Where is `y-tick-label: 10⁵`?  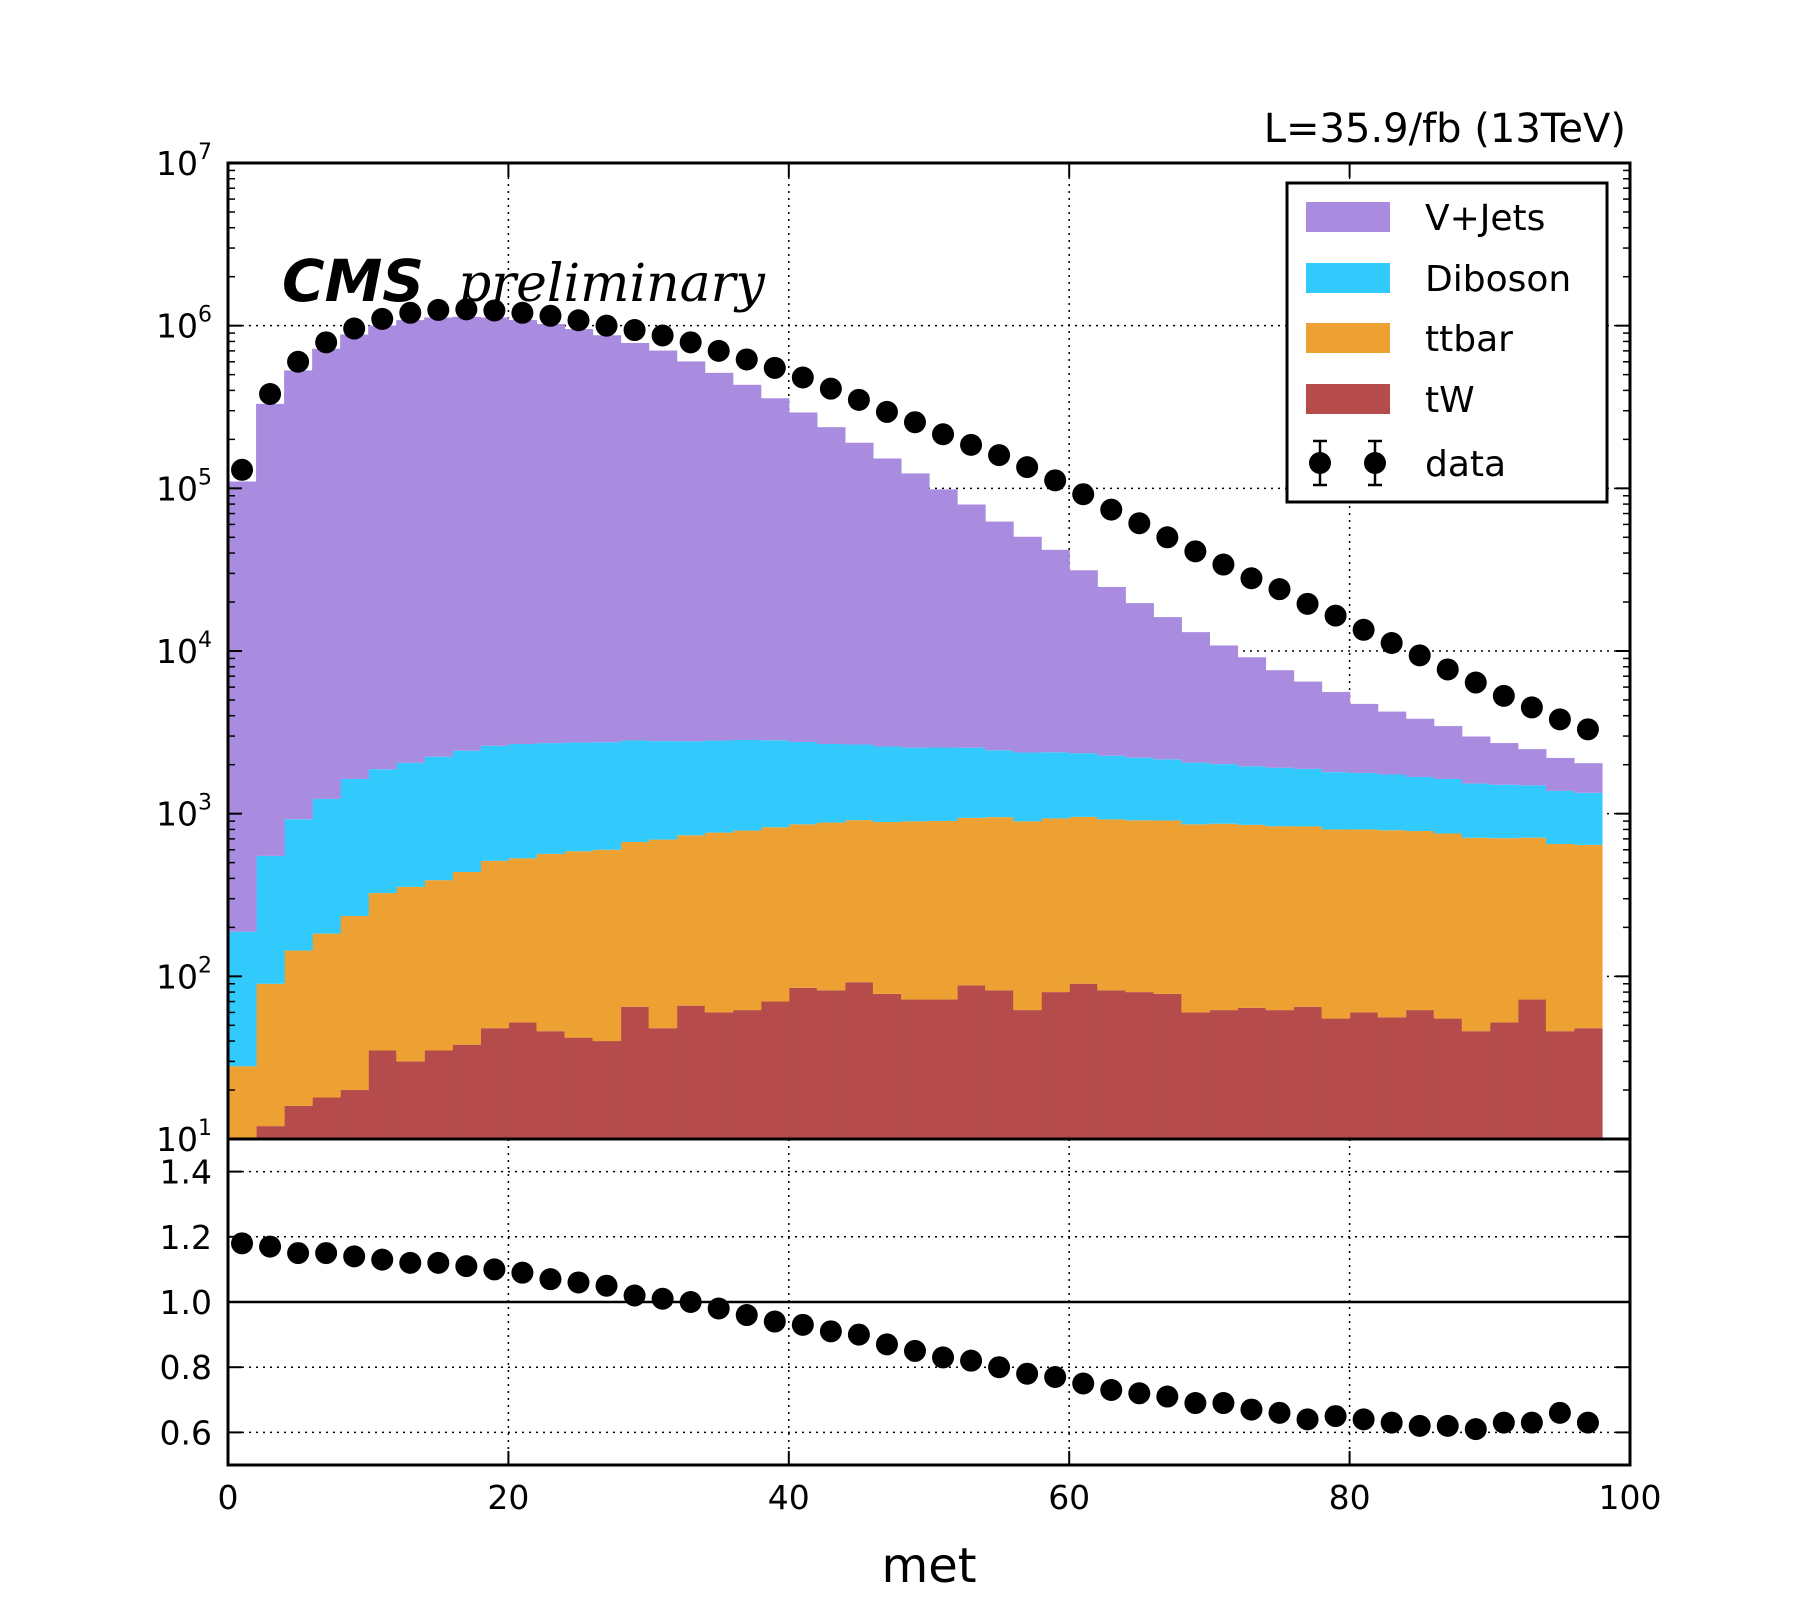 y-tick-label: 10⁵ is located at coordinates (184, 486).